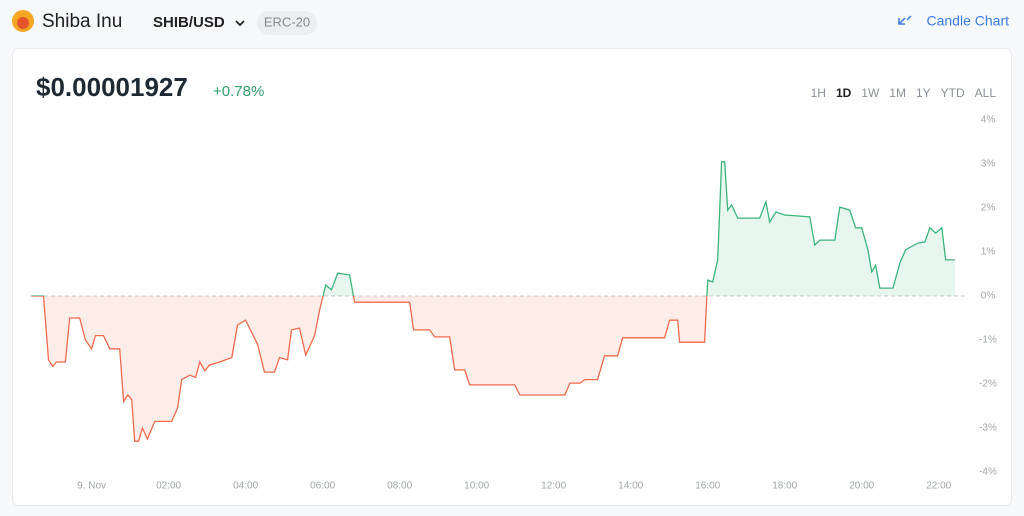  I want to click on range-button: YTD, so click(953, 93).